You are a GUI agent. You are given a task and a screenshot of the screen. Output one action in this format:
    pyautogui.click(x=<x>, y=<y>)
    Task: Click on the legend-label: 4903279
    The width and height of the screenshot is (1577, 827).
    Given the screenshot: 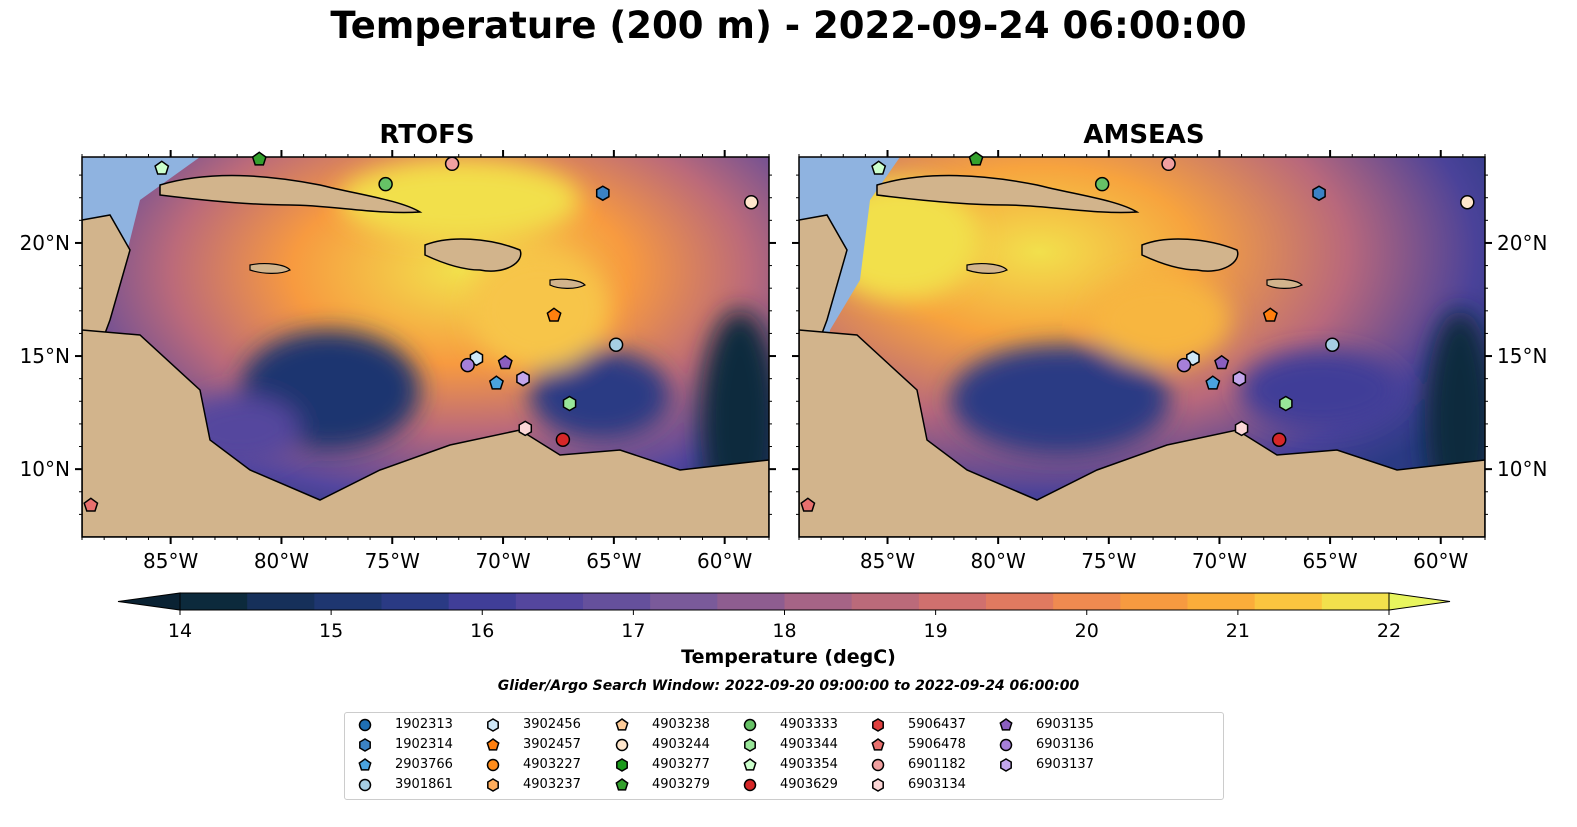 What is the action you would take?
    pyautogui.click(x=681, y=784)
    